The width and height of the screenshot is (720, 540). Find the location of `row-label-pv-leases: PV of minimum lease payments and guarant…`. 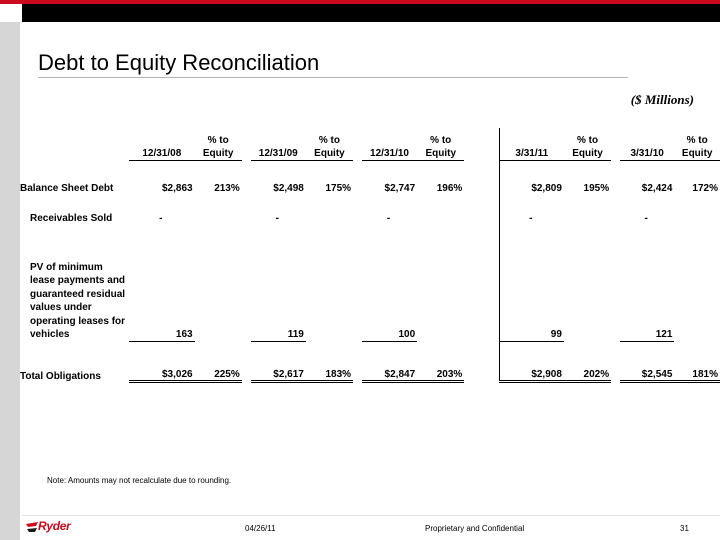

row-label-pv-leases: PV of minimum lease payments and guarant… is located at coordinates (78, 301).